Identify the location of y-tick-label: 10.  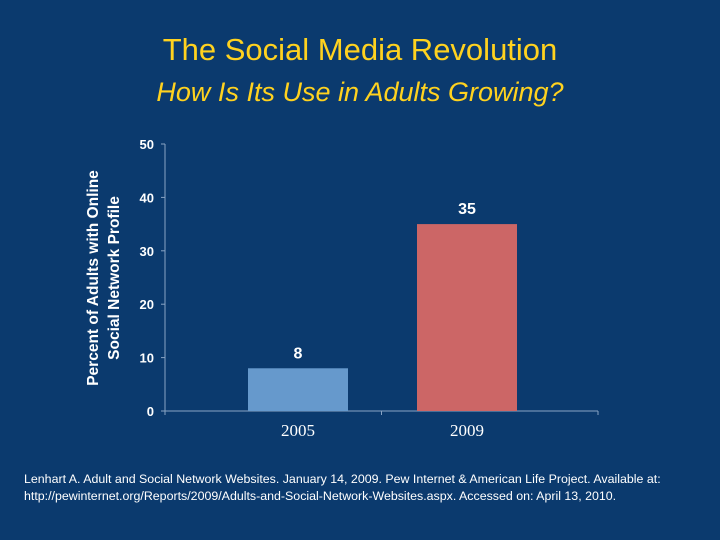
(147, 358).